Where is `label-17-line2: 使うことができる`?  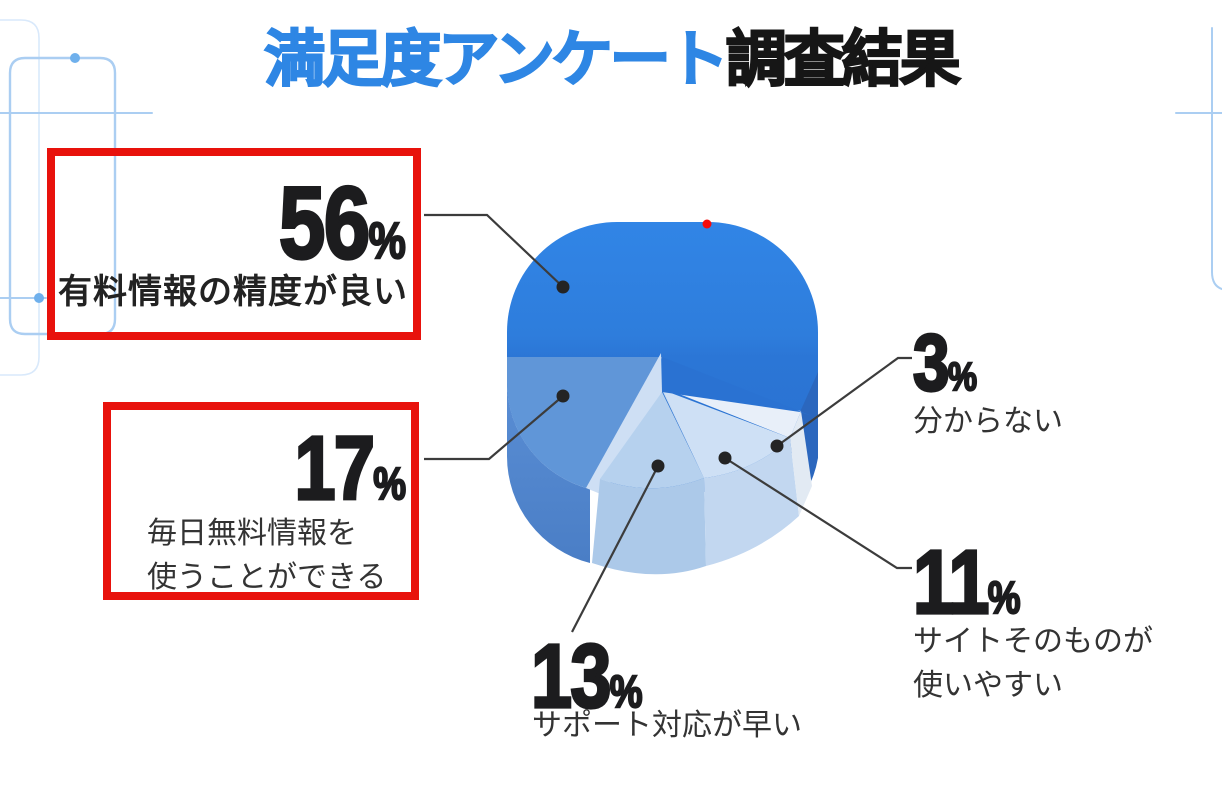
label-17-line2: 使うことができる is located at coordinates (267, 577).